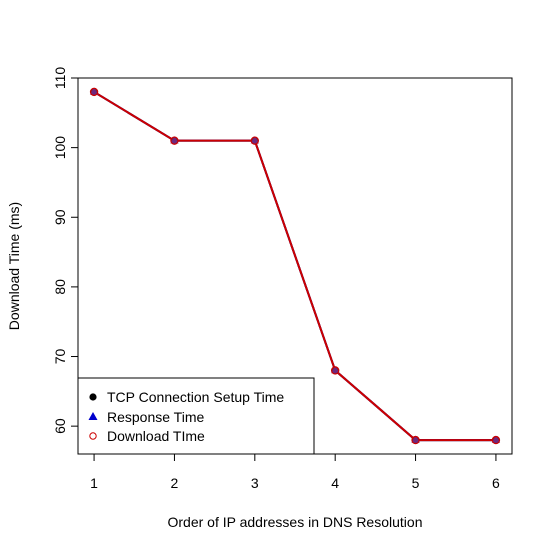 The height and width of the screenshot is (557, 552). I want to click on x-axis: 1 2 3 4 5 6, so click(295, 472).